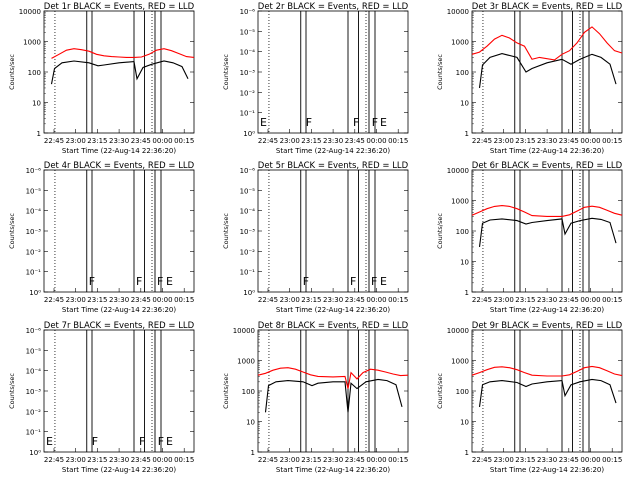 Image resolution: width=640 pixels, height=484 pixels. Describe the element at coordinates (467, 453) in the screenshot. I see `y-tick-label: 1` at that location.